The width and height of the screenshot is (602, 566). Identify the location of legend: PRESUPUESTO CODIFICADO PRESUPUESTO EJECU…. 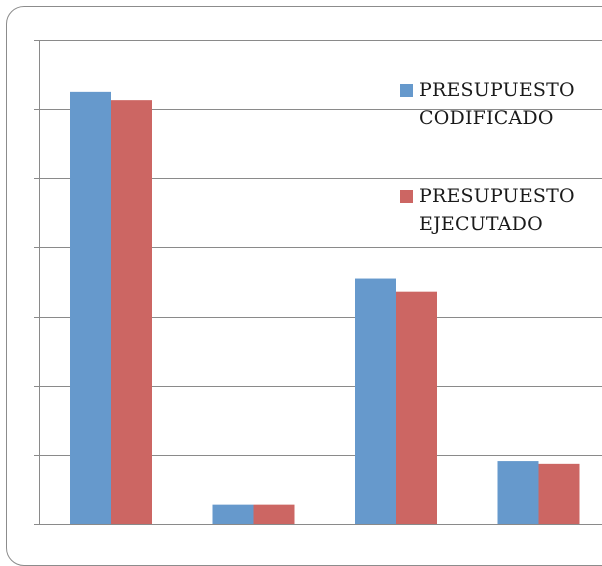
(500, 157).